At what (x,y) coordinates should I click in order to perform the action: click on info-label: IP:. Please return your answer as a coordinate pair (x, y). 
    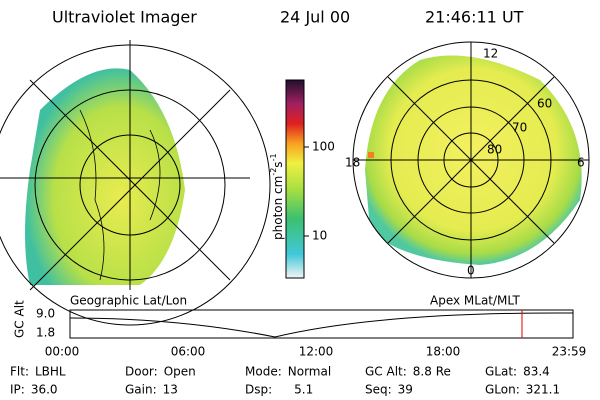
    Looking at the image, I should click on (17, 390).